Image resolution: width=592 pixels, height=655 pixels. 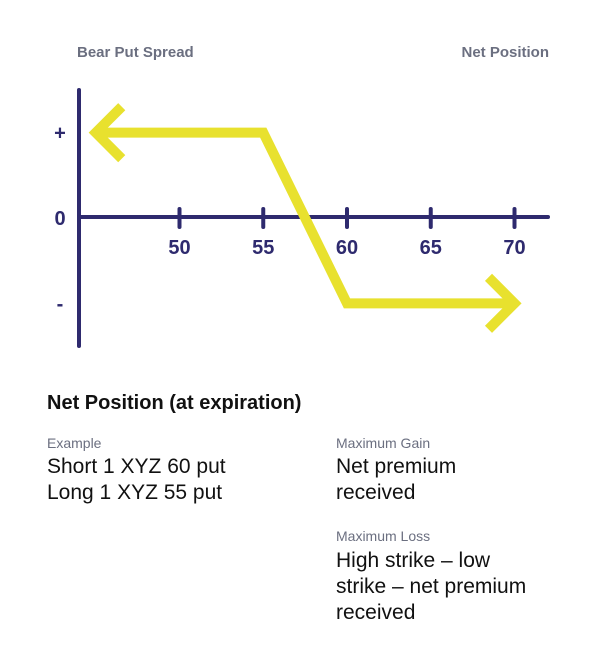 What do you see at coordinates (135, 52) in the screenshot?
I see `chart-title: Bear Put Spread` at bounding box center [135, 52].